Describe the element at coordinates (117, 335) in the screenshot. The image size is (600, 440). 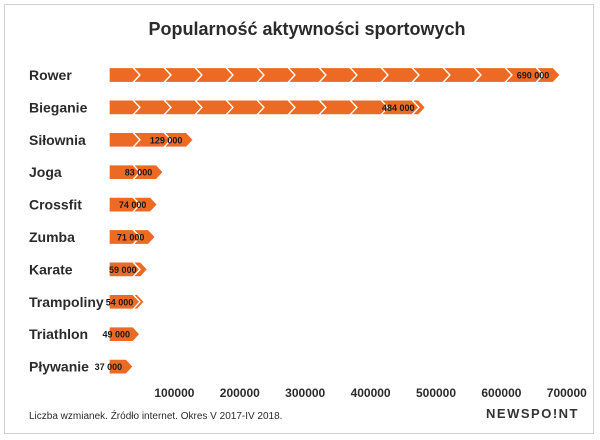
I see `data-label: 49 000` at that location.